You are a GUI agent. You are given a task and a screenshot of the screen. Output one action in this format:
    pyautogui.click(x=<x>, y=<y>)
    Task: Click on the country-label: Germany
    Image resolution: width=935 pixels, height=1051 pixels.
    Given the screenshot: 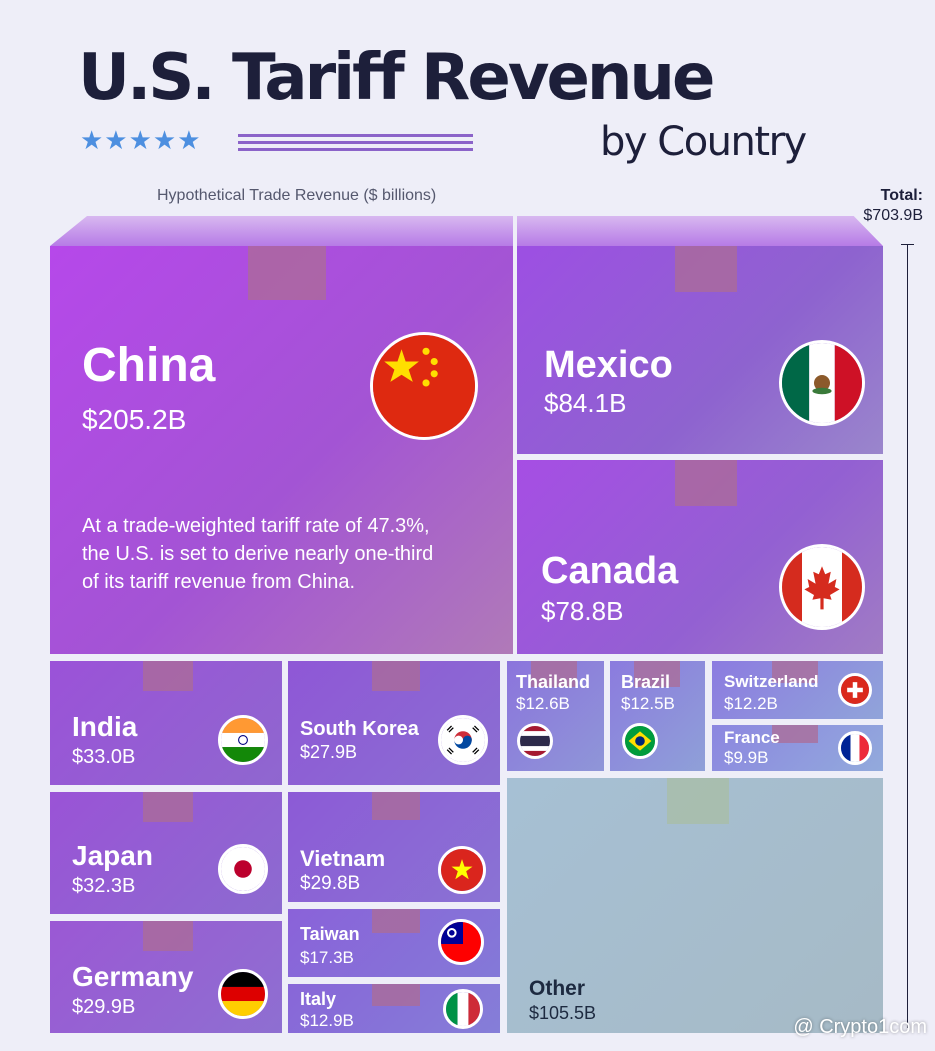 What is the action you would take?
    pyautogui.click(x=133, y=976)
    